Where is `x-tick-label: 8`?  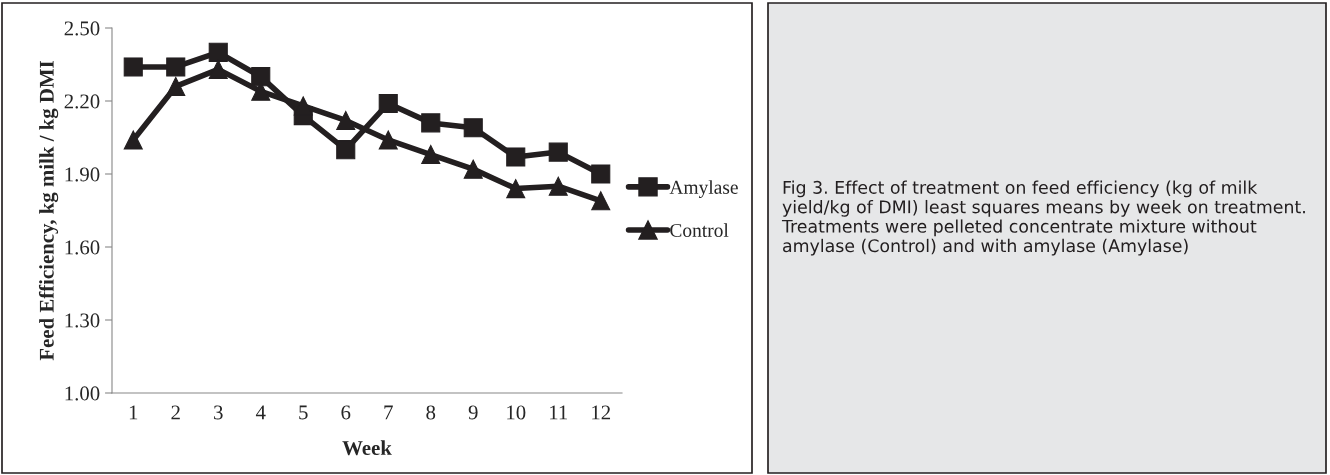 x-tick-label: 8 is located at coordinates (431, 412).